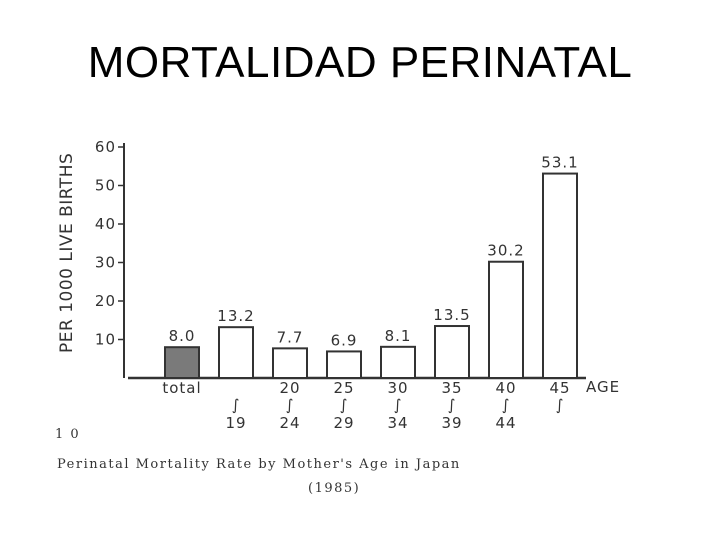 This screenshot has width=720, height=540. What do you see at coordinates (603, 387) in the screenshot?
I see `x-axis-label: AGE` at bounding box center [603, 387].